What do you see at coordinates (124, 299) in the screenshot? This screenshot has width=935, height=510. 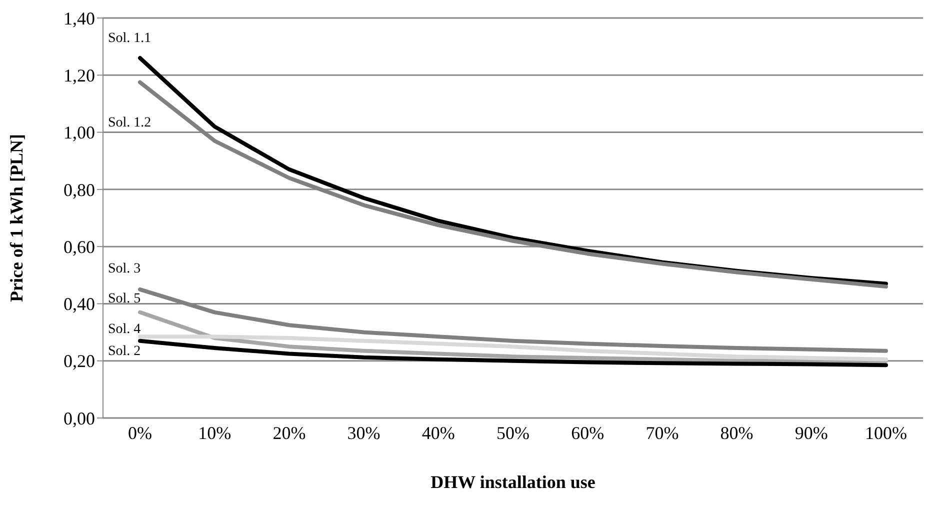 I see `series-label: Sol. 5` at bounding box center [124, 299].